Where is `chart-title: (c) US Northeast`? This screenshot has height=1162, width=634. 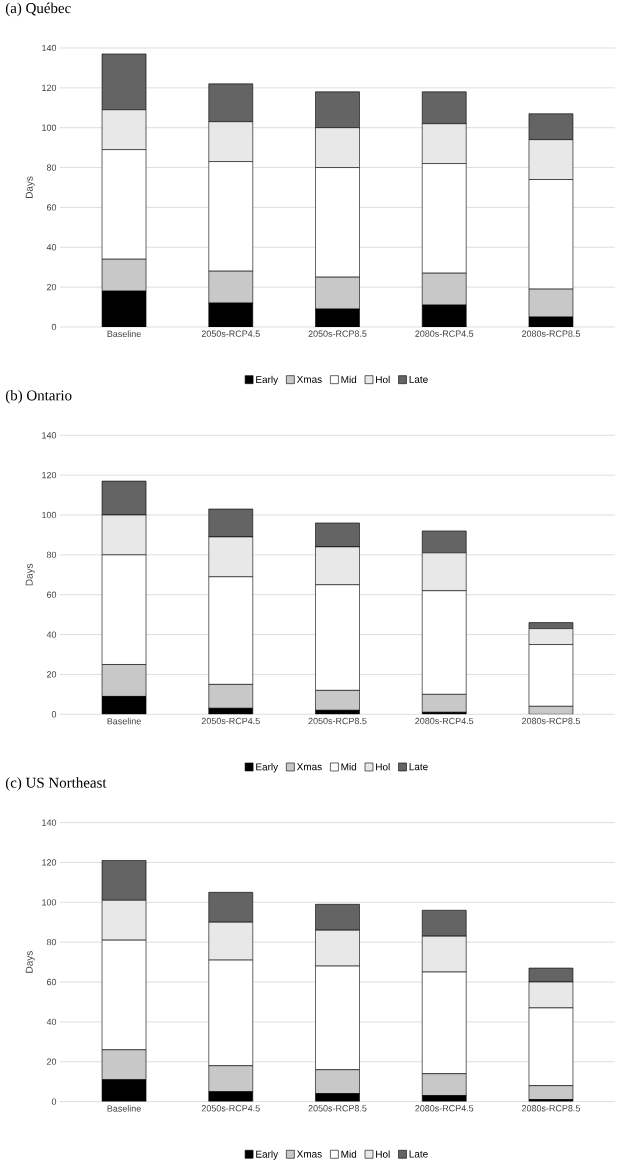 chart-title: (c) US Northeast is located at coordinates (56, 784).